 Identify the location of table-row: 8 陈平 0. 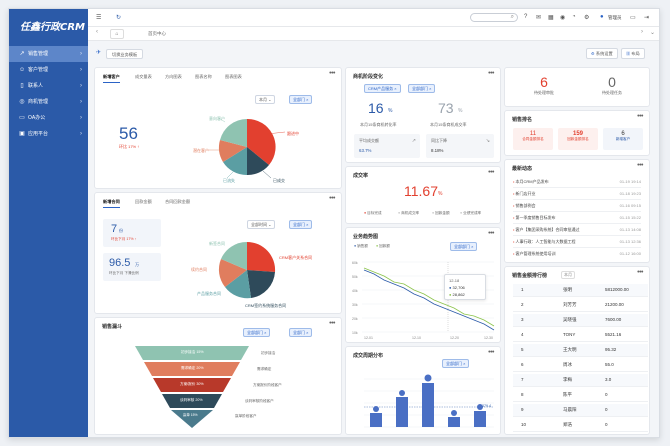
(580, 395).